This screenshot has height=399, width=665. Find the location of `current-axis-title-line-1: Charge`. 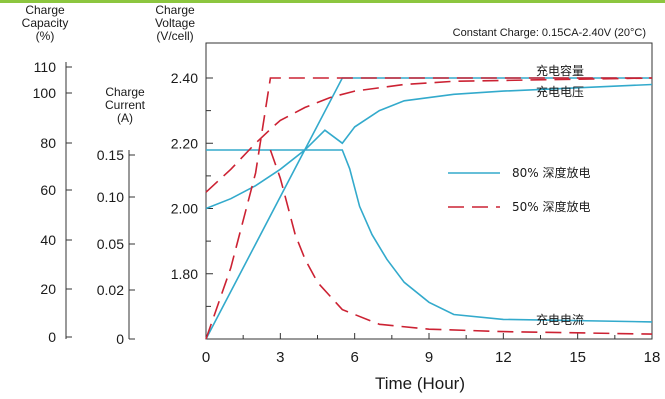

current-axis-title-line-1: Charge is located at coordinates (125, 92).